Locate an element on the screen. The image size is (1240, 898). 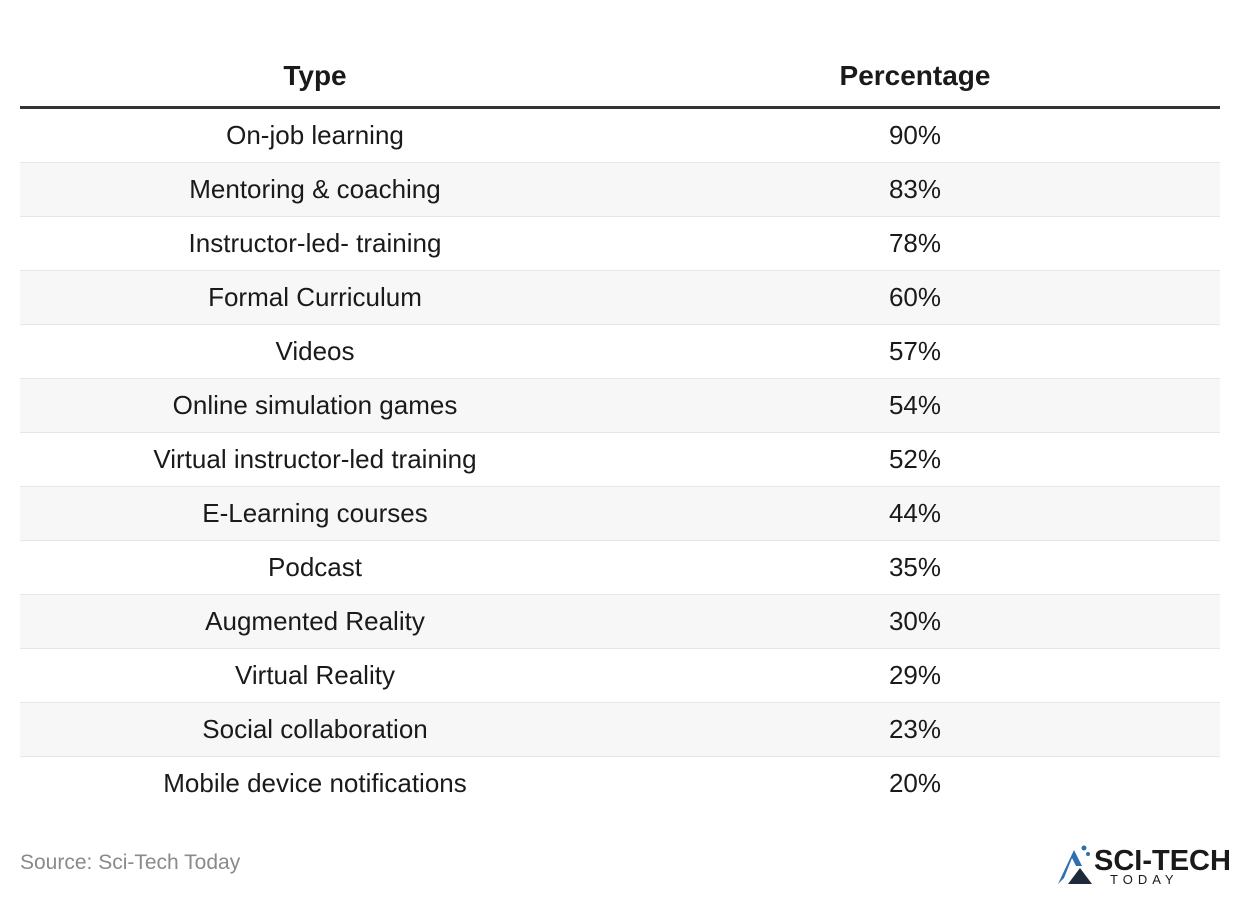
table-row: Podcast 35% is located at coordinates (620, 567).